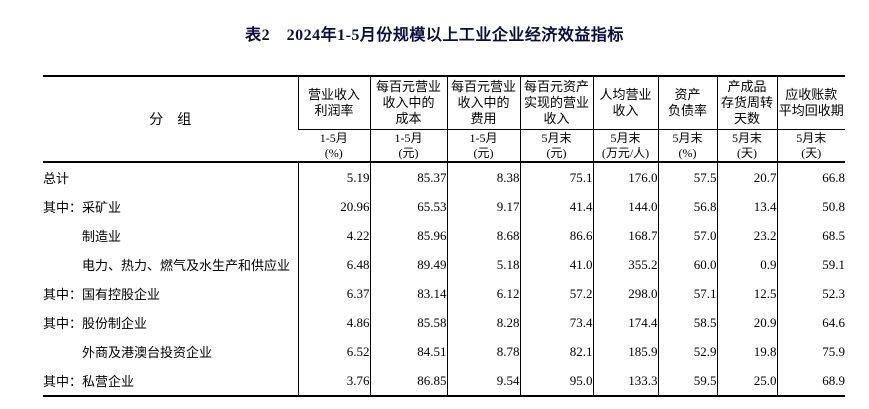 This screenshot has width=869, height=409. What do you see at coordinates (746, 206) in the screenshot?
I see `cell-value: 13.4` at bounding box center [746, 206].